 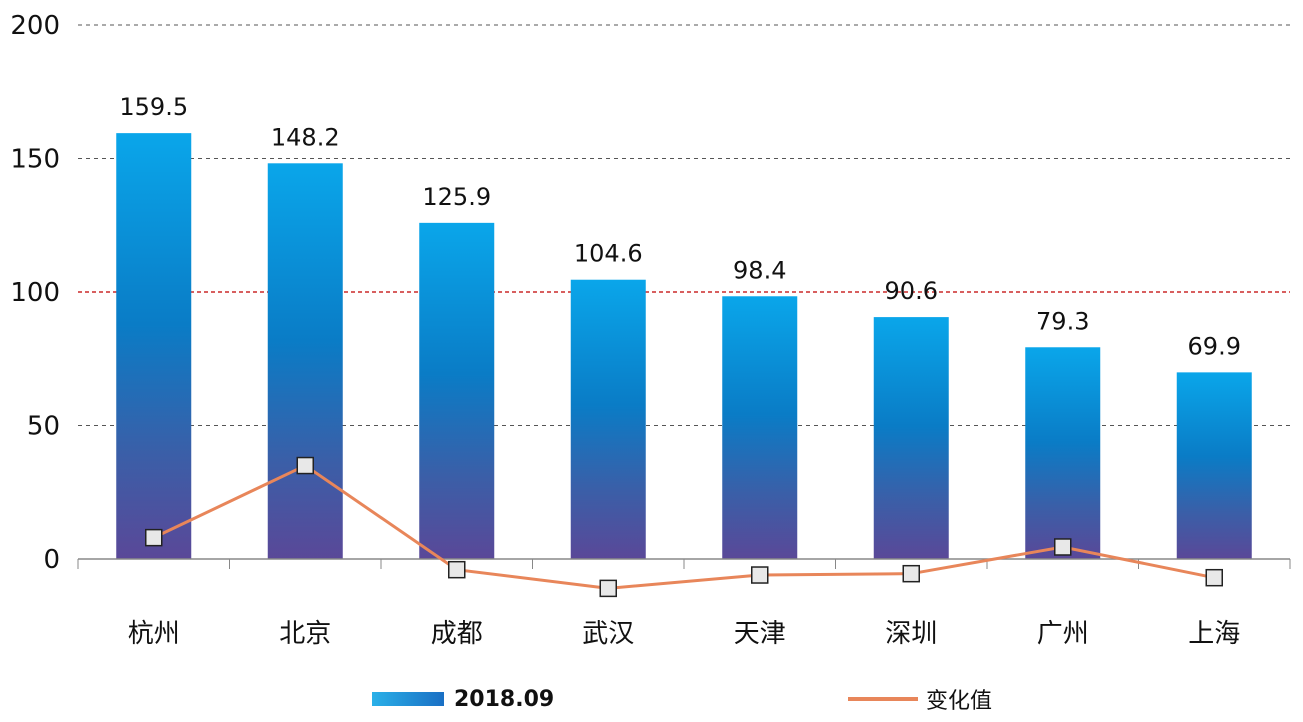 What do you see at coordinates (1063, 634) in the screenshot?
I see `x-tick-label: 广州` at bounding box center [1063, 634].